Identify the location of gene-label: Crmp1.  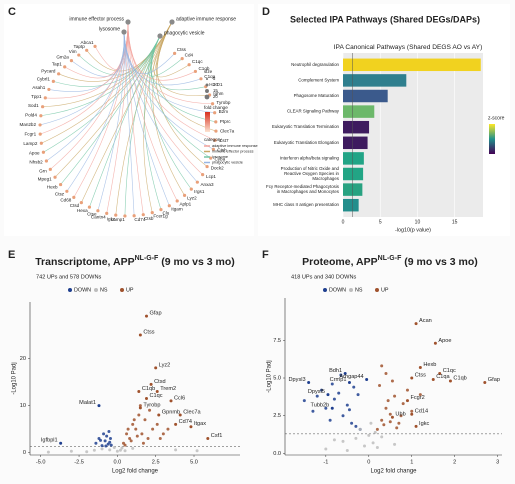
(338, 380).